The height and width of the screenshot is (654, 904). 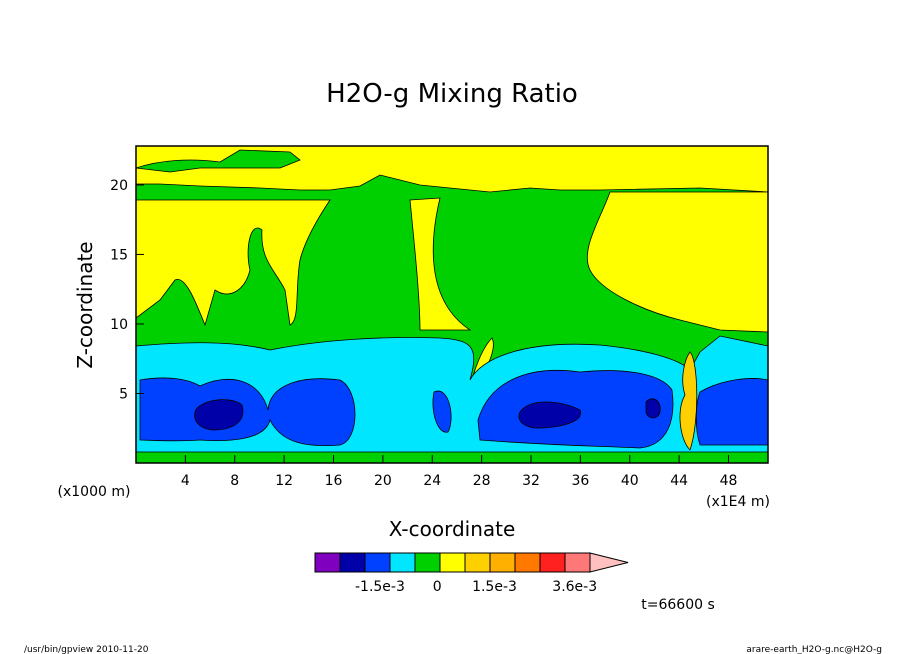 I want to click on x-tick-label: 20, so click(x=383, y=481).